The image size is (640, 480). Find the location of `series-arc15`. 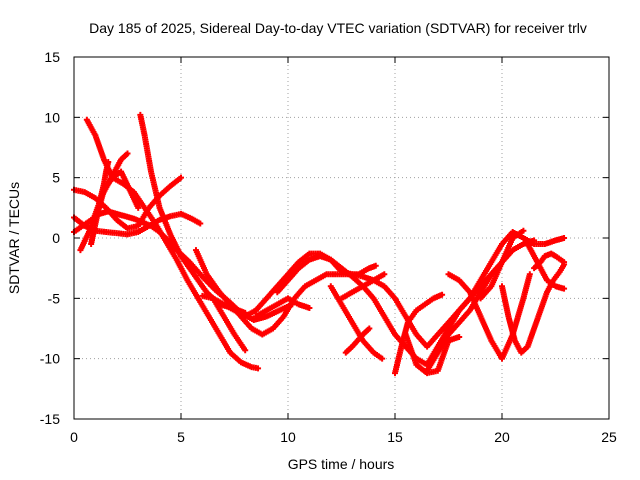

series-arc15 is located at coordinates (356, 322).